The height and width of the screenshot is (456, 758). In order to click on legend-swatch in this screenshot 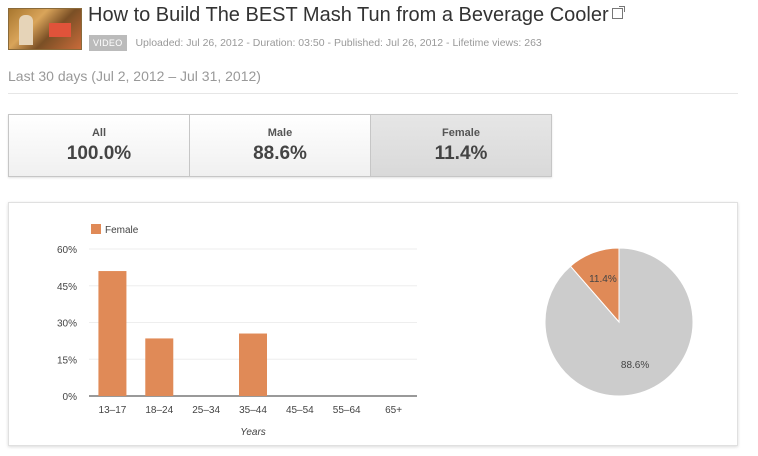, I will do `click(96, 229)`.